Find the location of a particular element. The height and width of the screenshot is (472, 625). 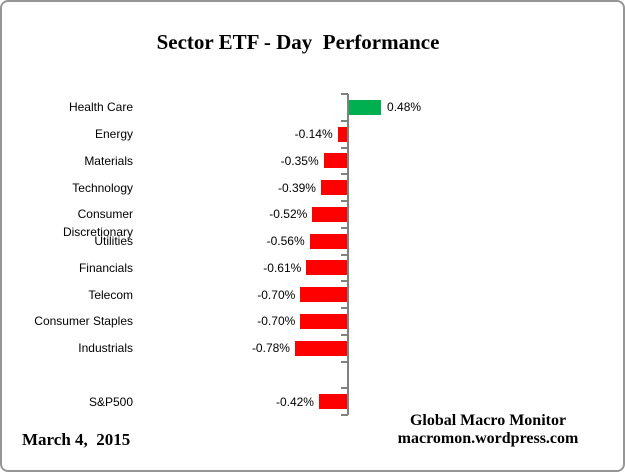

category-label: S&P500 is located at coordinates (110, 401).